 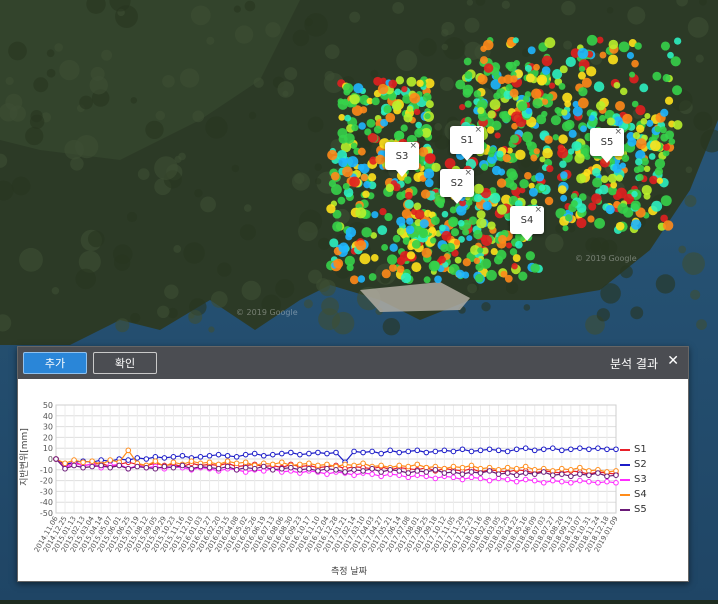 What do you see at coordinates (46, 491) in the screenshot?
I see `y-tick-label: -30` at bounding box center [46, 491].